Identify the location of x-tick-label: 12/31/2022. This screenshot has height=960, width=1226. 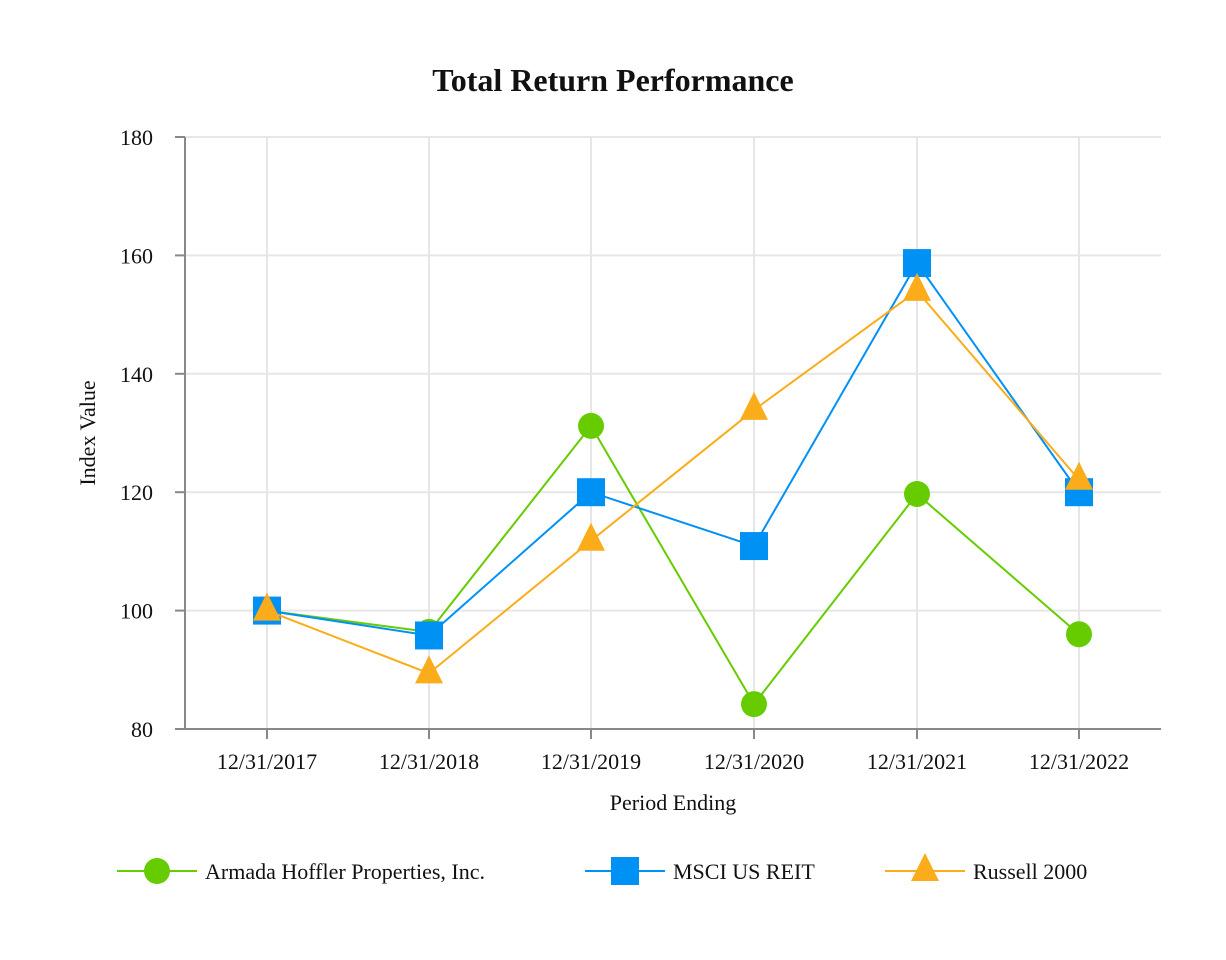
(1079, 761).